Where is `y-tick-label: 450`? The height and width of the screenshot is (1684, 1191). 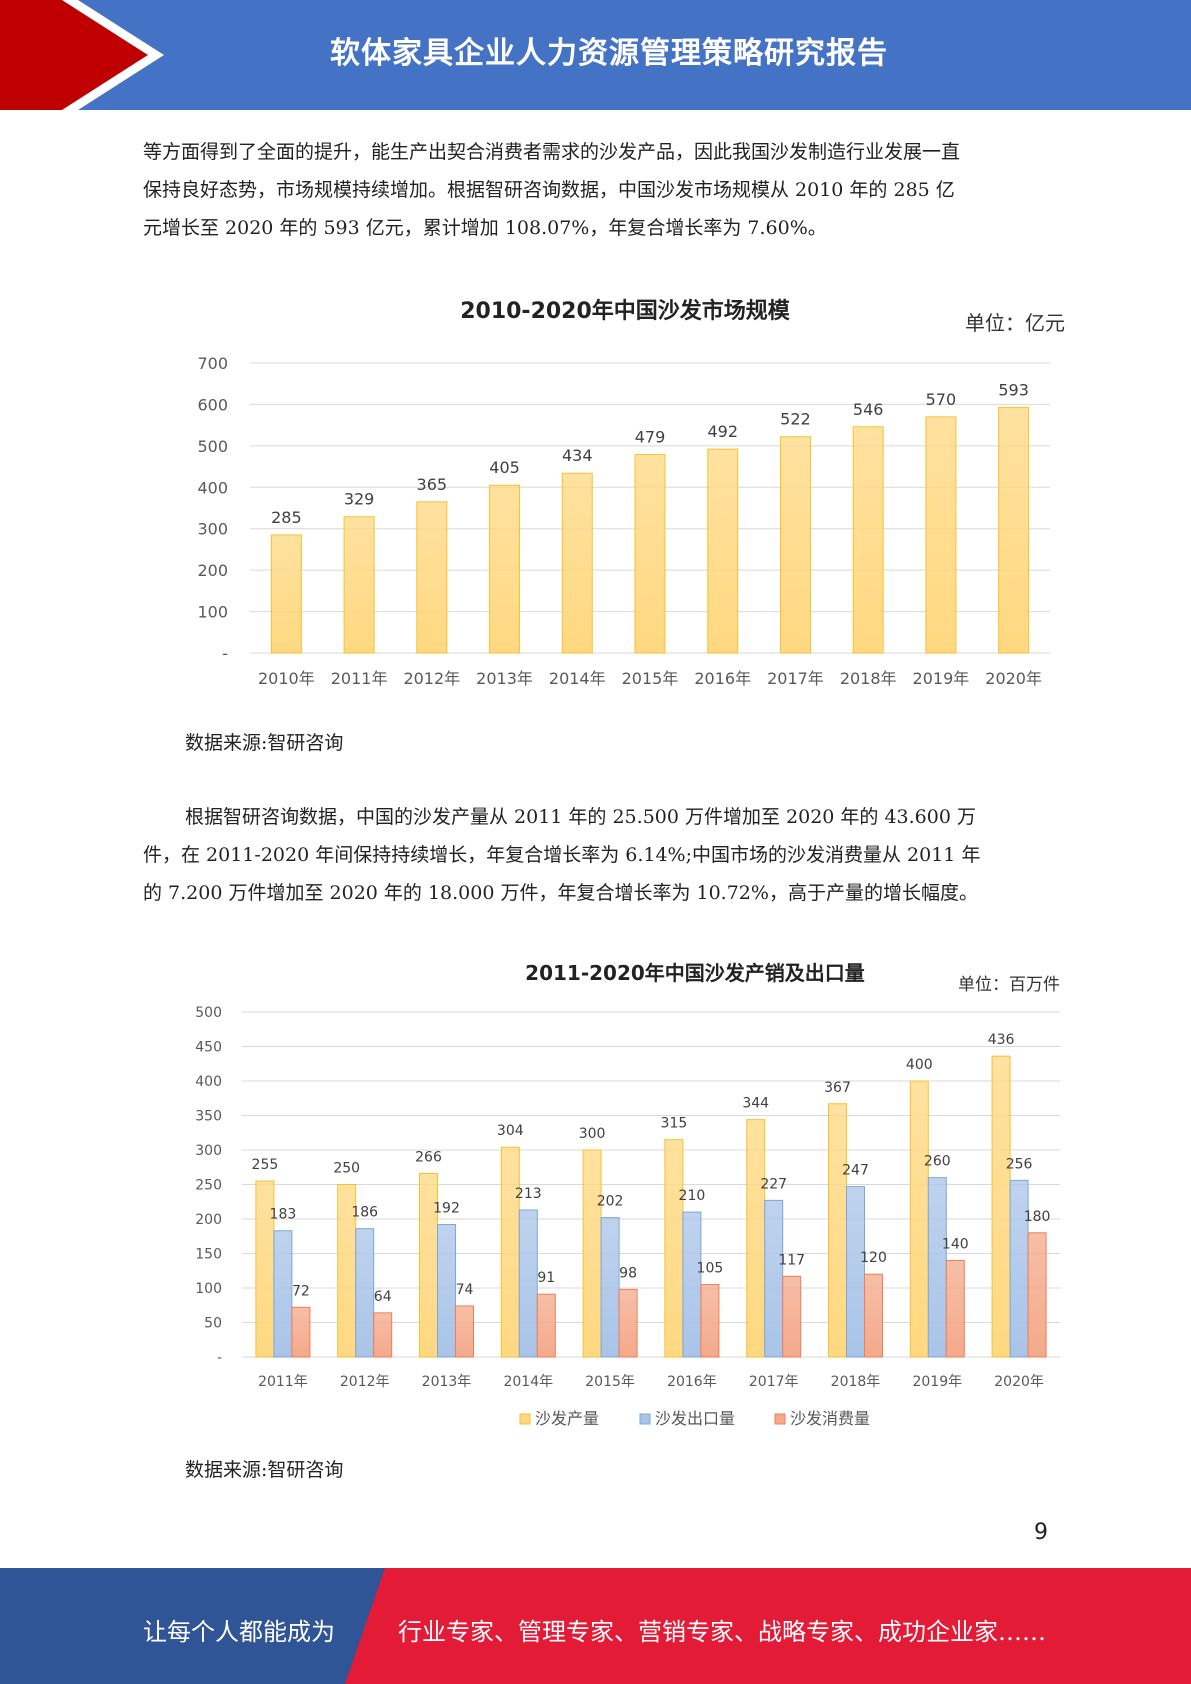 y-tick-label: 450 is located at coordinates (208, 1048).